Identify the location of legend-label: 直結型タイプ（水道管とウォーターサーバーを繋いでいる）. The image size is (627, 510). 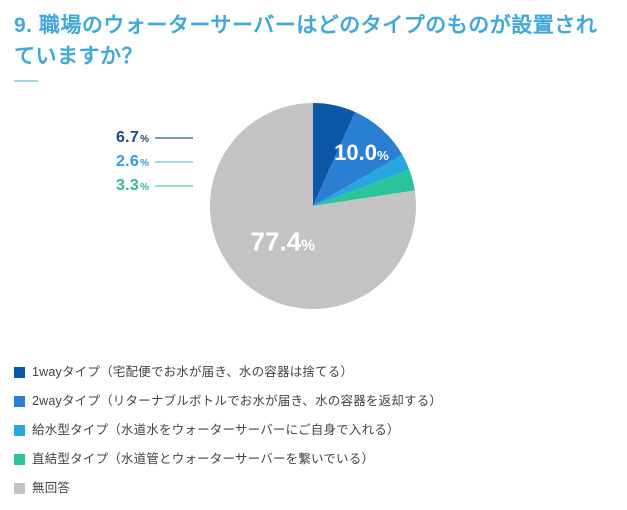
(203, 459).